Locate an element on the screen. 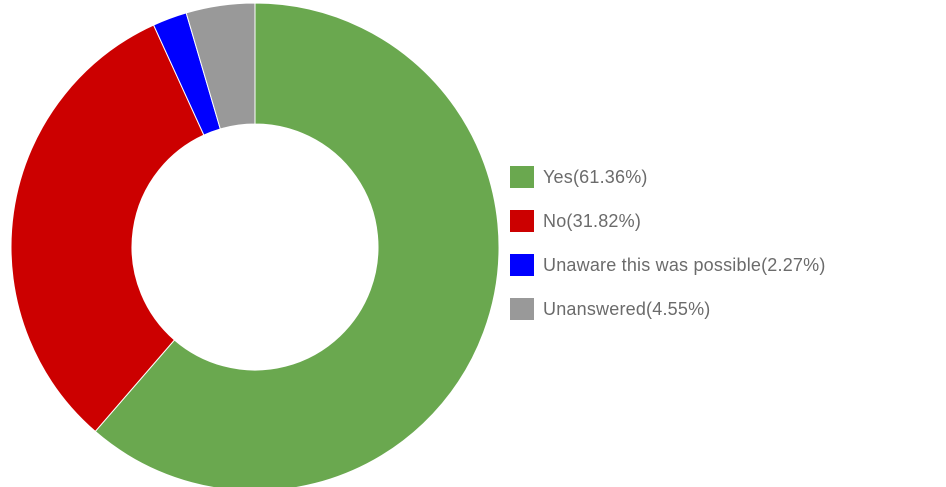 This screenshot has width=946, height=487. legend-label: No(31.82%) is located at coordinates (592, 220).